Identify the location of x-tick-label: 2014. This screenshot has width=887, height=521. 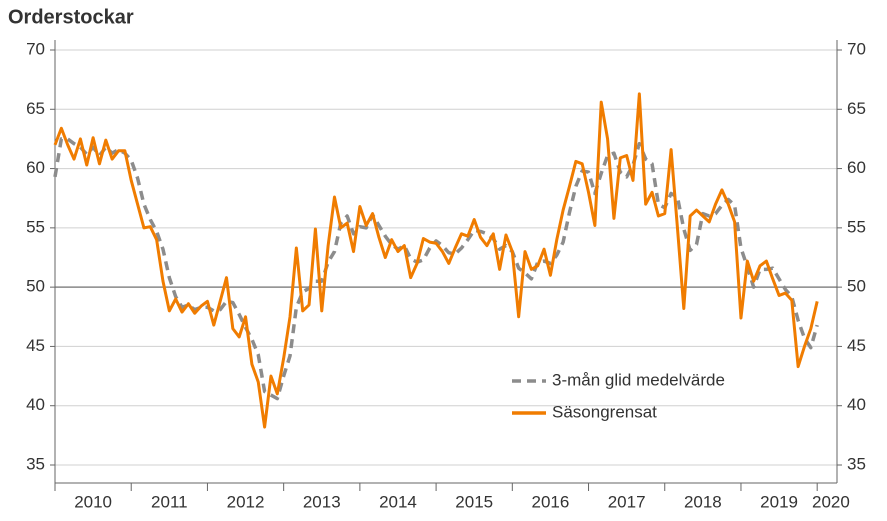
(398, 501).